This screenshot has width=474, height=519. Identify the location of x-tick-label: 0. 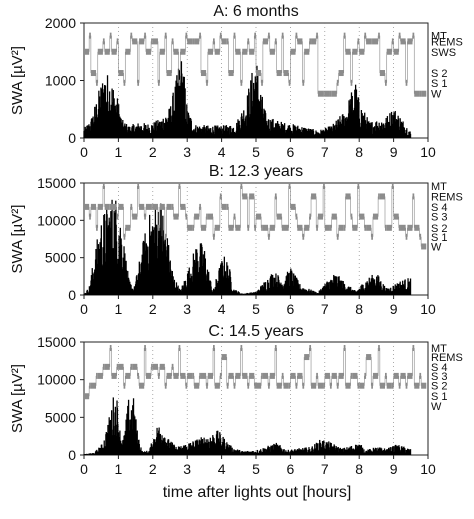
(84, 152).